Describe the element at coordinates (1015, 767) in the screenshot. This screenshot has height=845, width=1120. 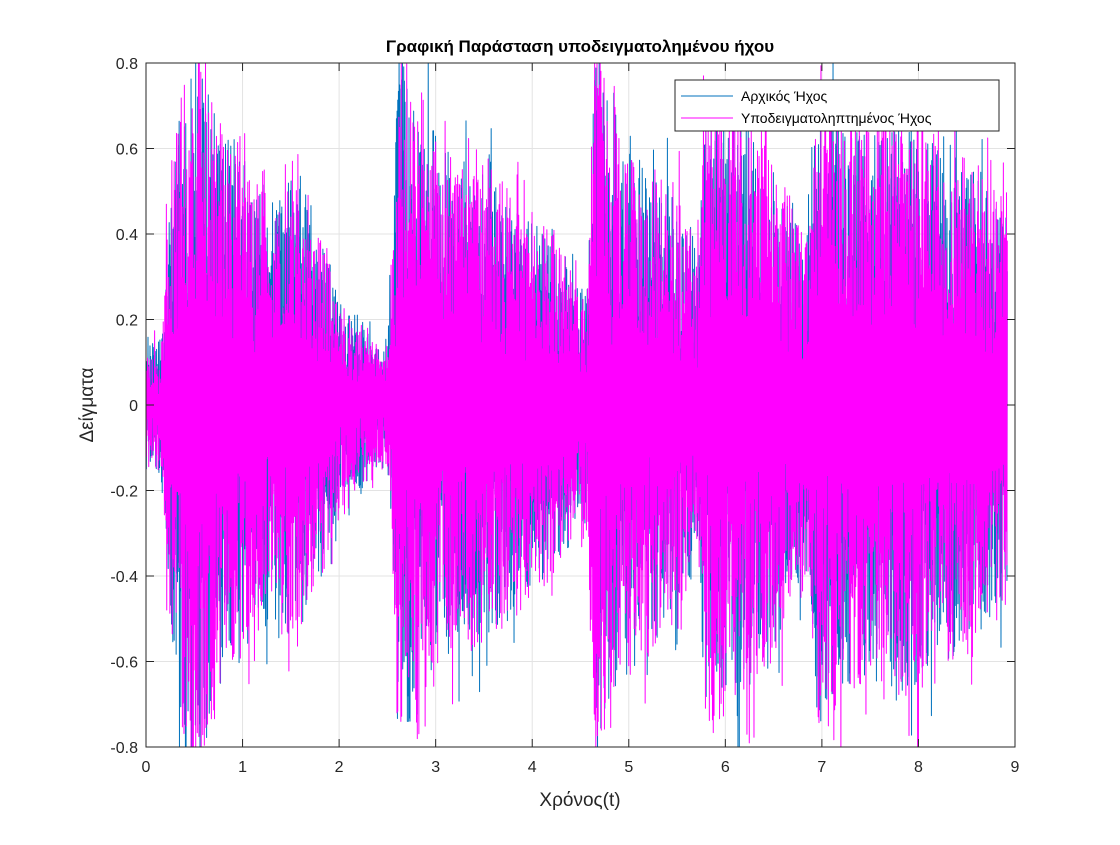
I see `x-tick-label: 9` at that location.